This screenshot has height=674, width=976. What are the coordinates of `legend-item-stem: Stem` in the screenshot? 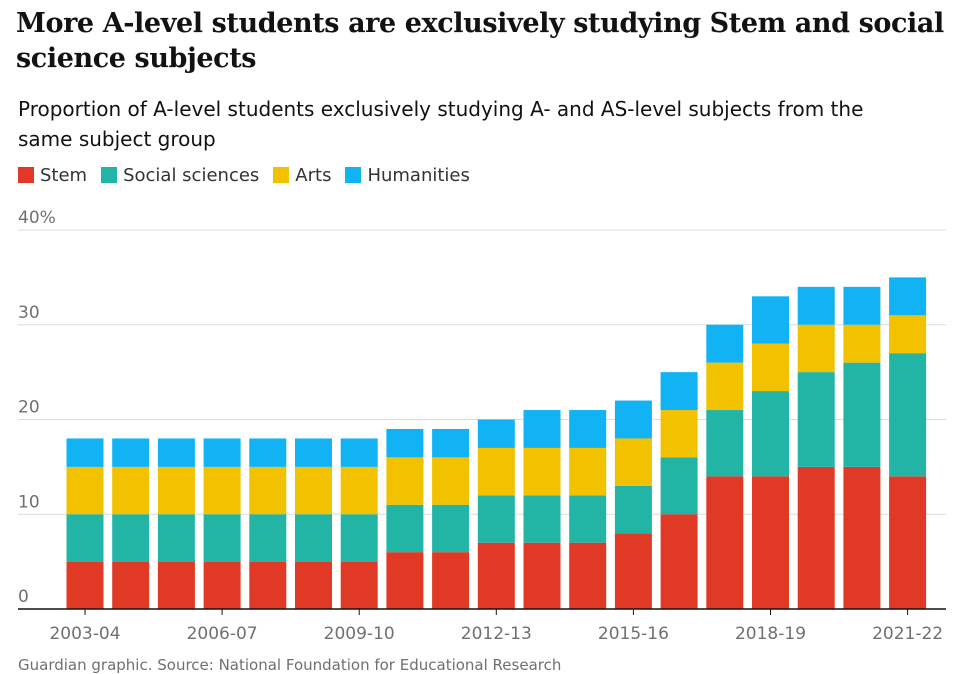 It's located at (52, 175).